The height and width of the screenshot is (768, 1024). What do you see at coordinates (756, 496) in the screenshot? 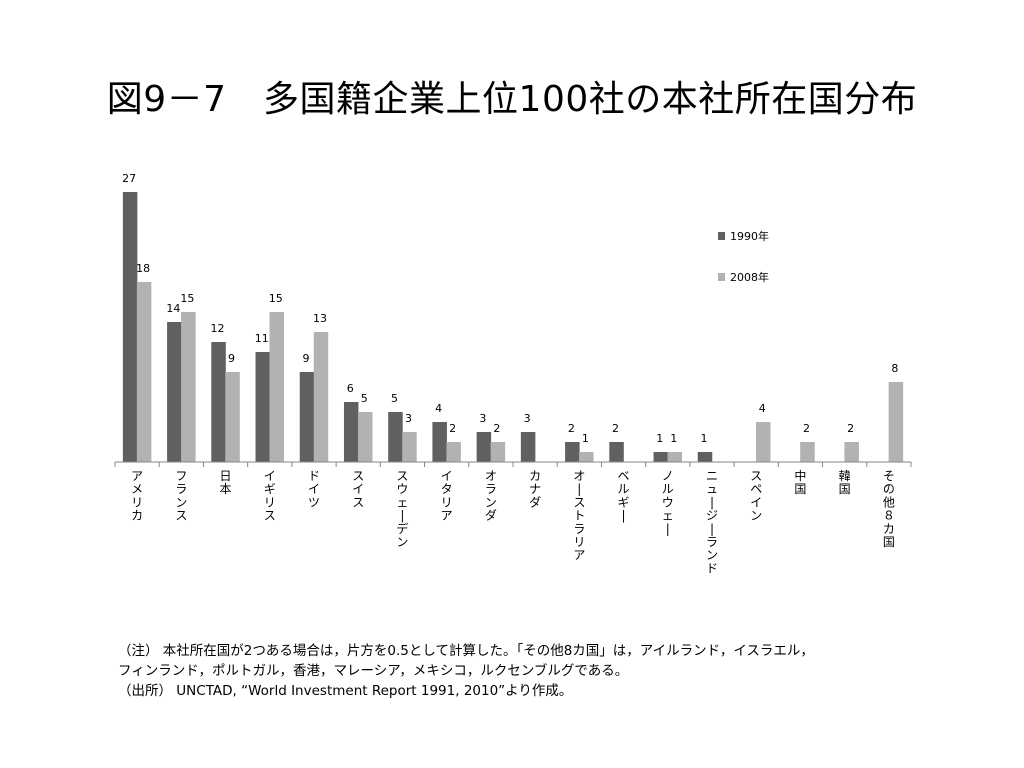
I see `x-tick-label: スペイン` at bounding box center [756, 496].